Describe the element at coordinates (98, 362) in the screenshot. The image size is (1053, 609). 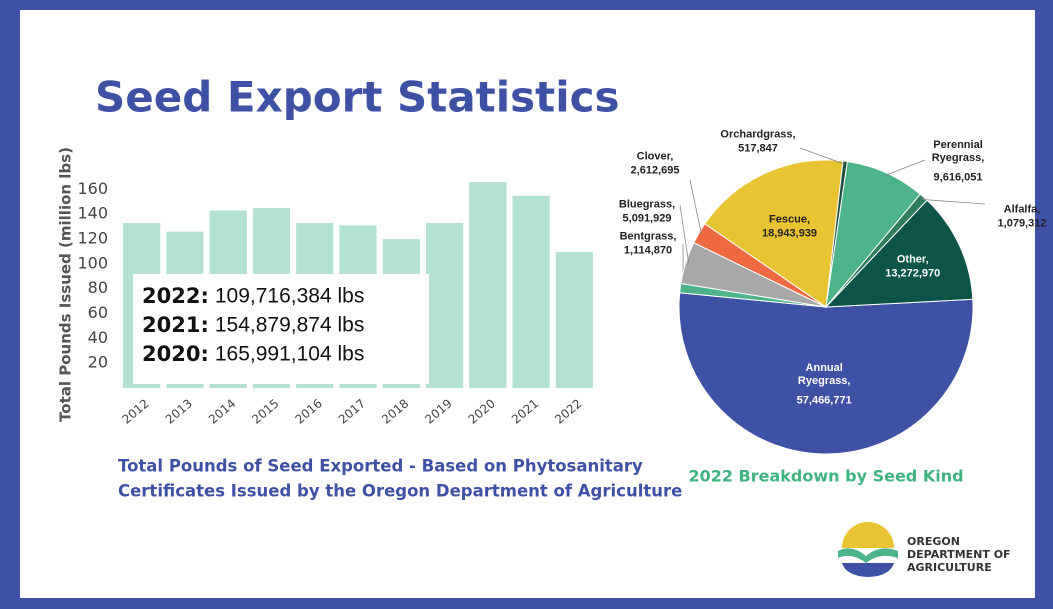
I see `y-tick-label: 20` at that location.